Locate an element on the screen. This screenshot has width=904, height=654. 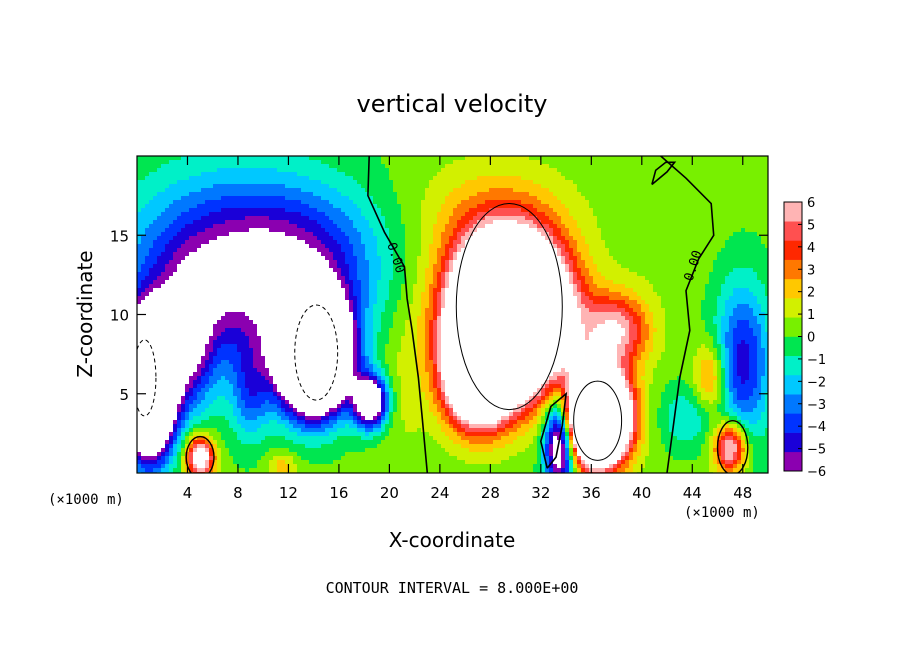
x-tick-label: 28 is located at coordinates (490, 493).